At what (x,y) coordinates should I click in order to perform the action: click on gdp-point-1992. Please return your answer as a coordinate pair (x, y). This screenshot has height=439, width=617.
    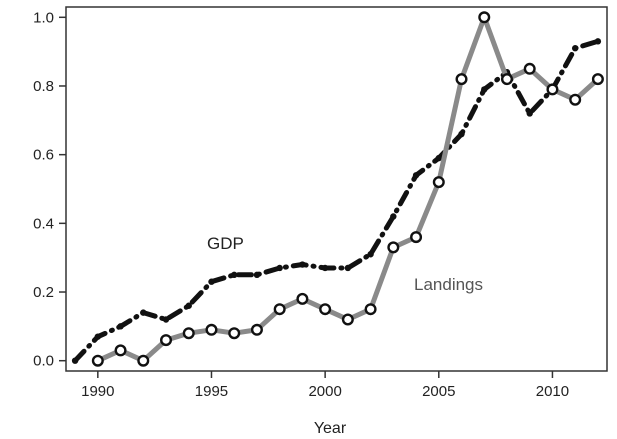
    Looking at the image, I should click on (143, 312).